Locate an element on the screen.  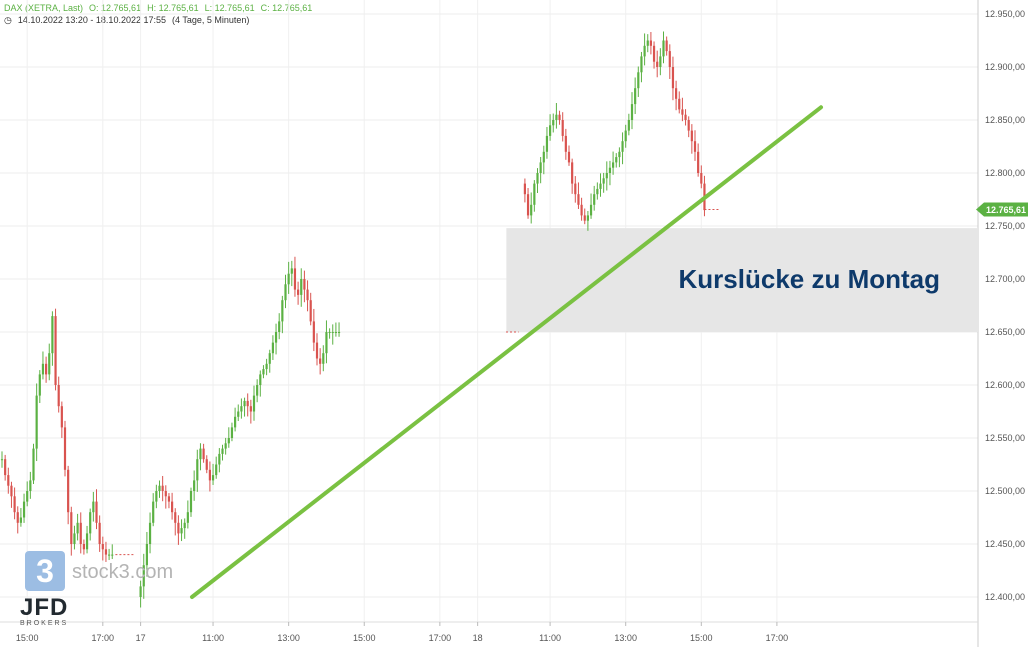
y-tick-label-8: 12.800,00 is located at coordinates (1005, 173).